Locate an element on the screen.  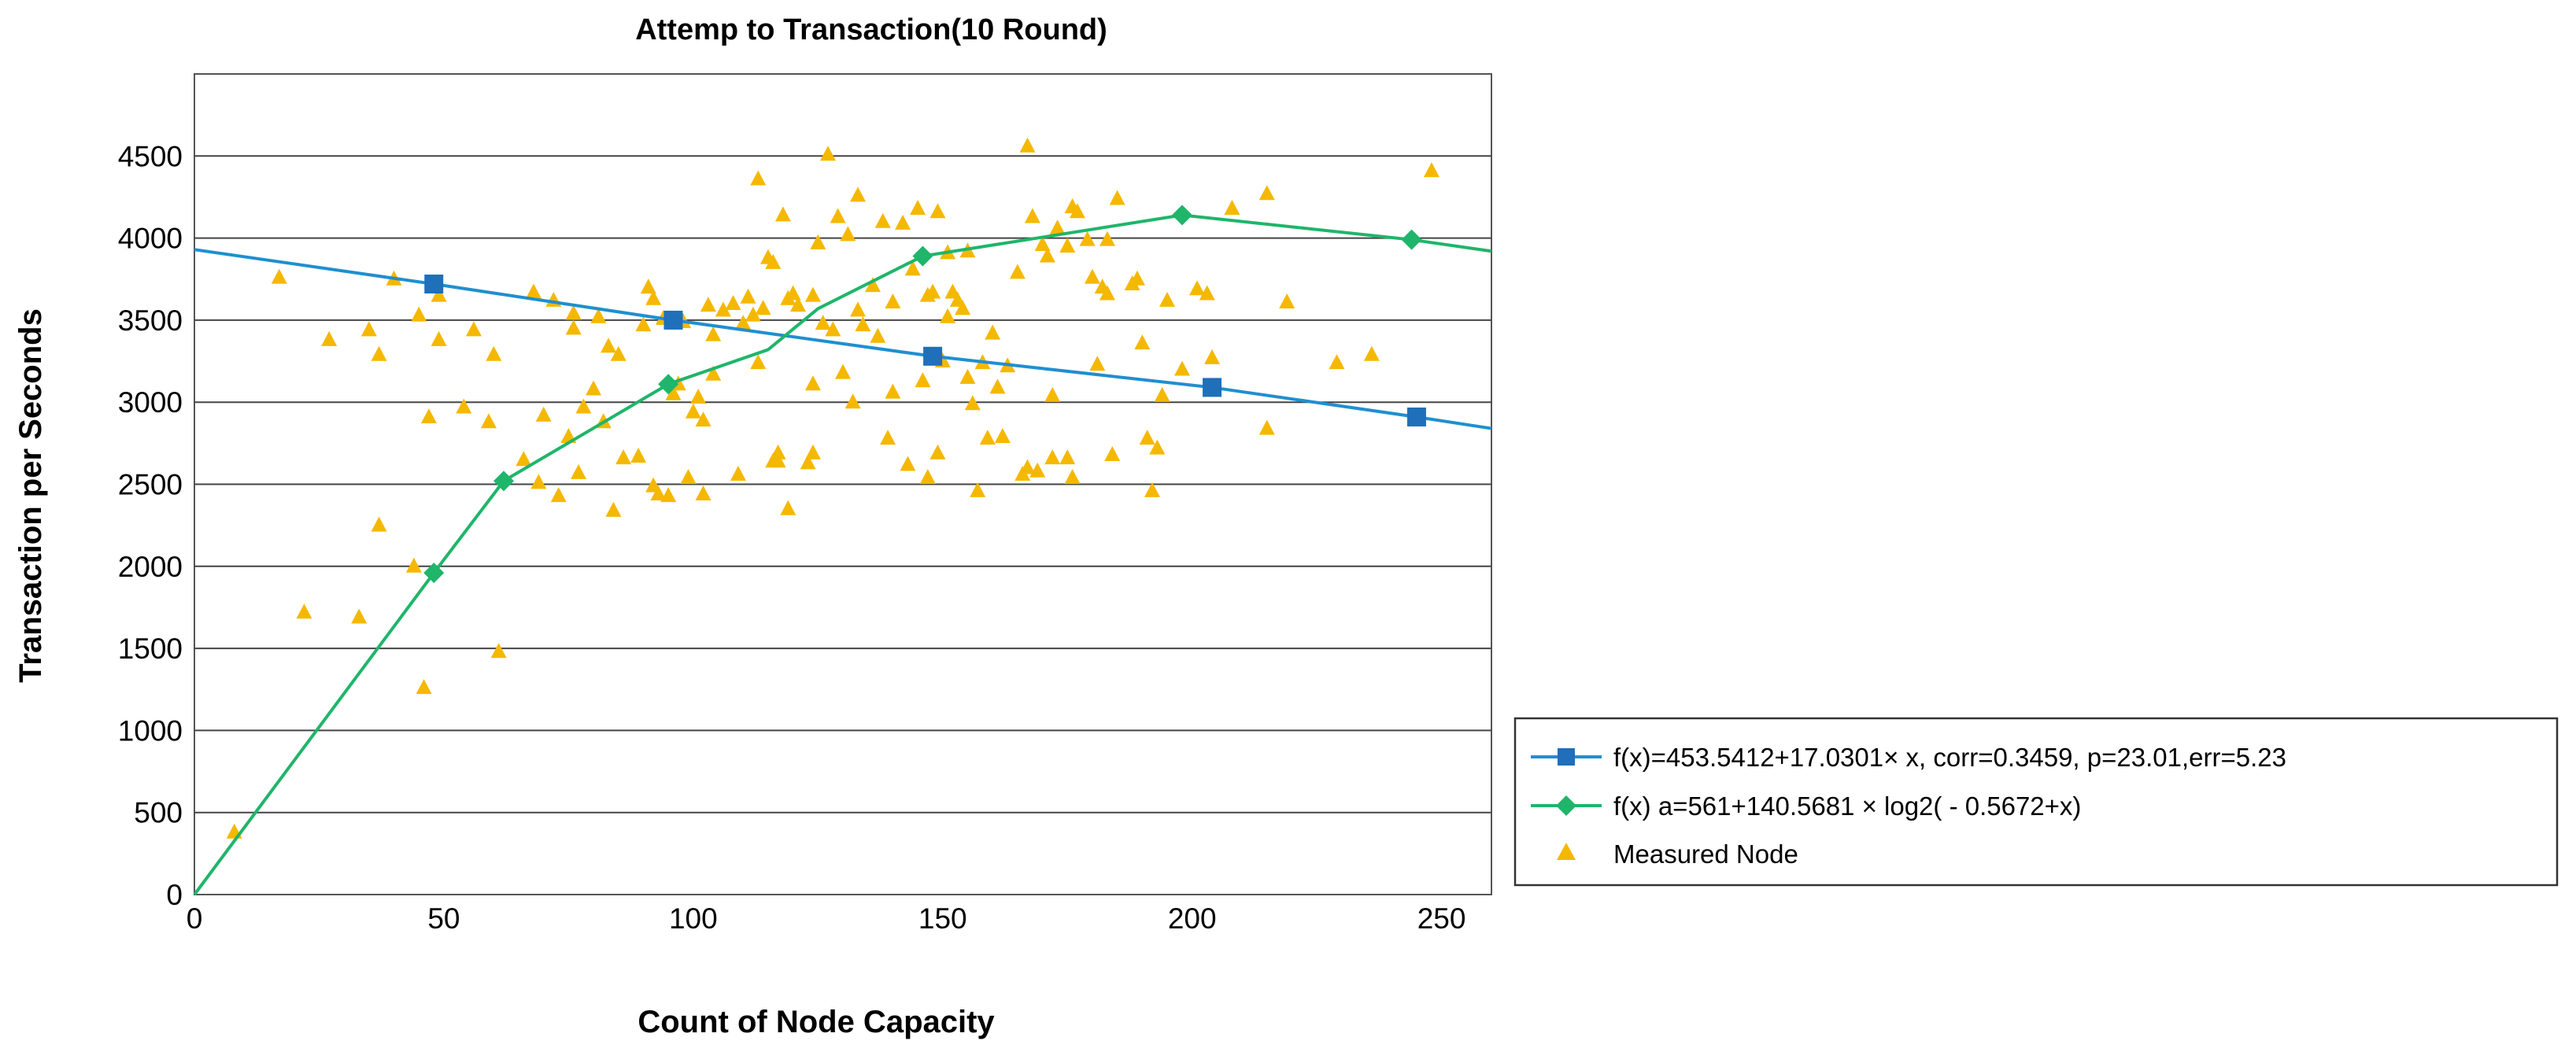
legend-log-label: f(x) a=561+140.5681 × log2( - 0.5672+x) is located at coordinates (1847, 806).